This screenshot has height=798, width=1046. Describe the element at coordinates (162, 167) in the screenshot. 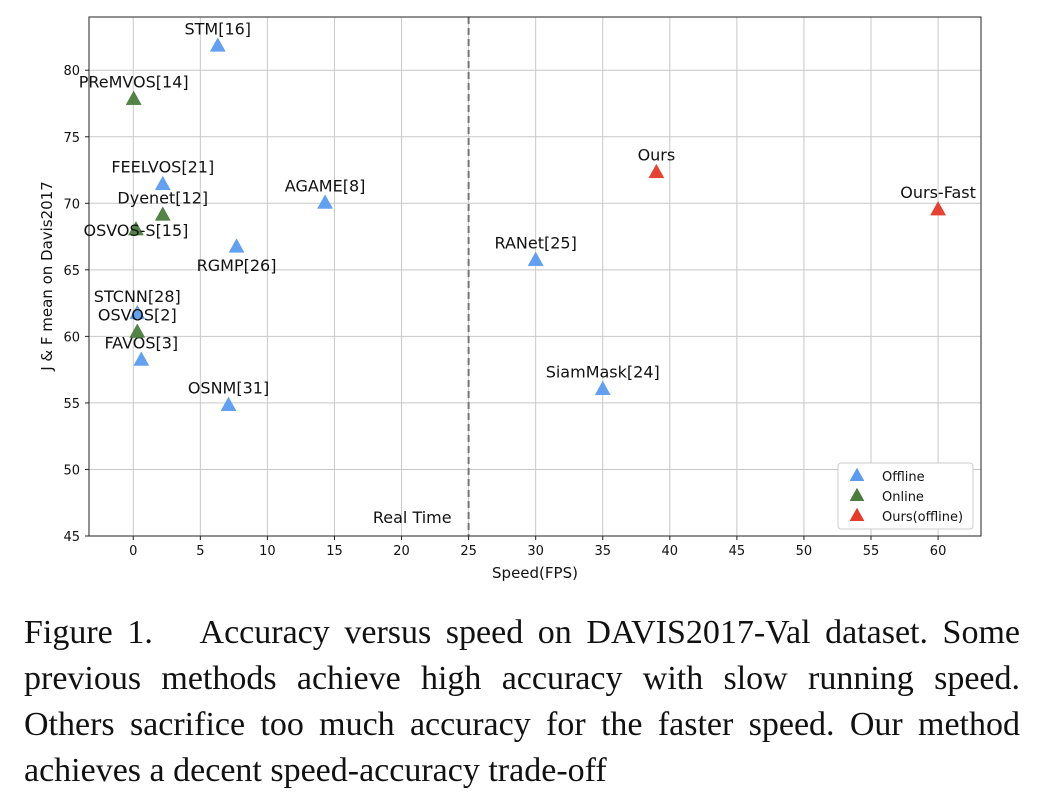

I see `point-label: FEELVOS[21]` at that location.